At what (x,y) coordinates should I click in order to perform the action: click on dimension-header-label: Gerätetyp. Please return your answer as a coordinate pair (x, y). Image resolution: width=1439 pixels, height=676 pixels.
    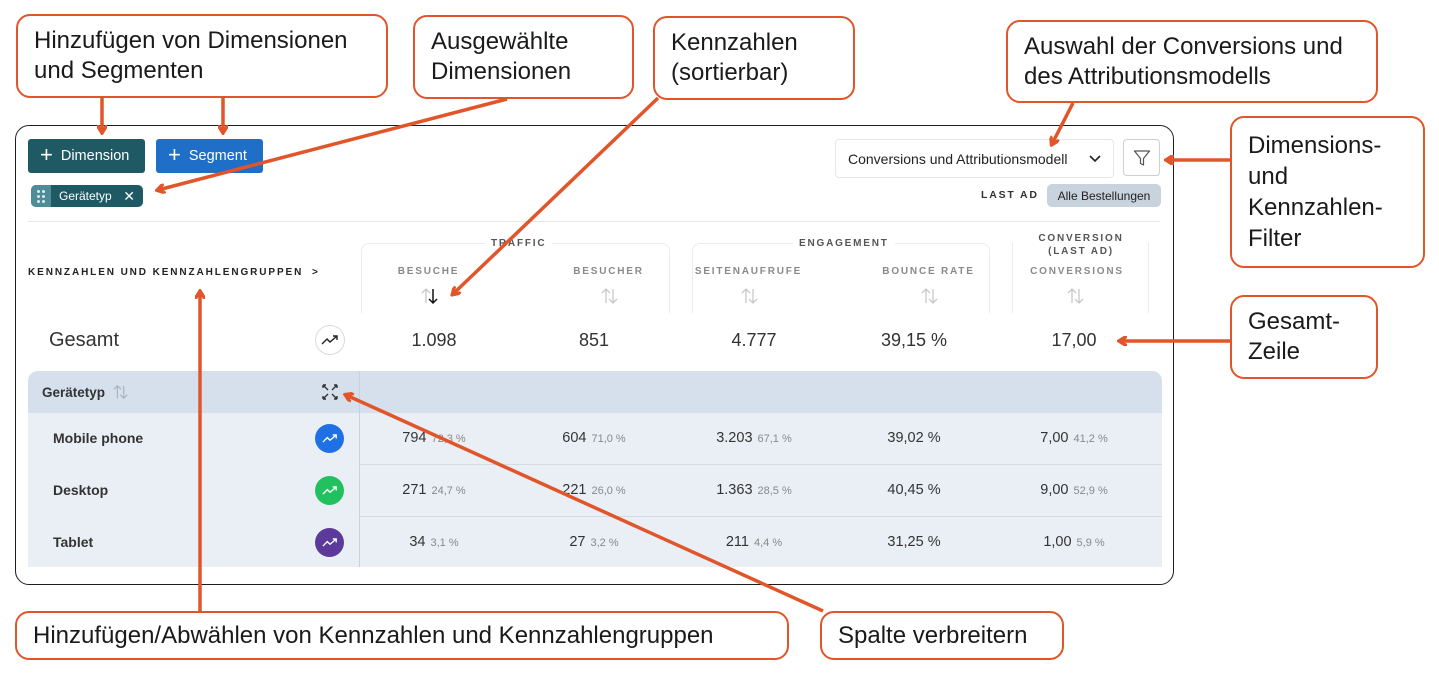
    Looking at the image, I should click on (74, 392).